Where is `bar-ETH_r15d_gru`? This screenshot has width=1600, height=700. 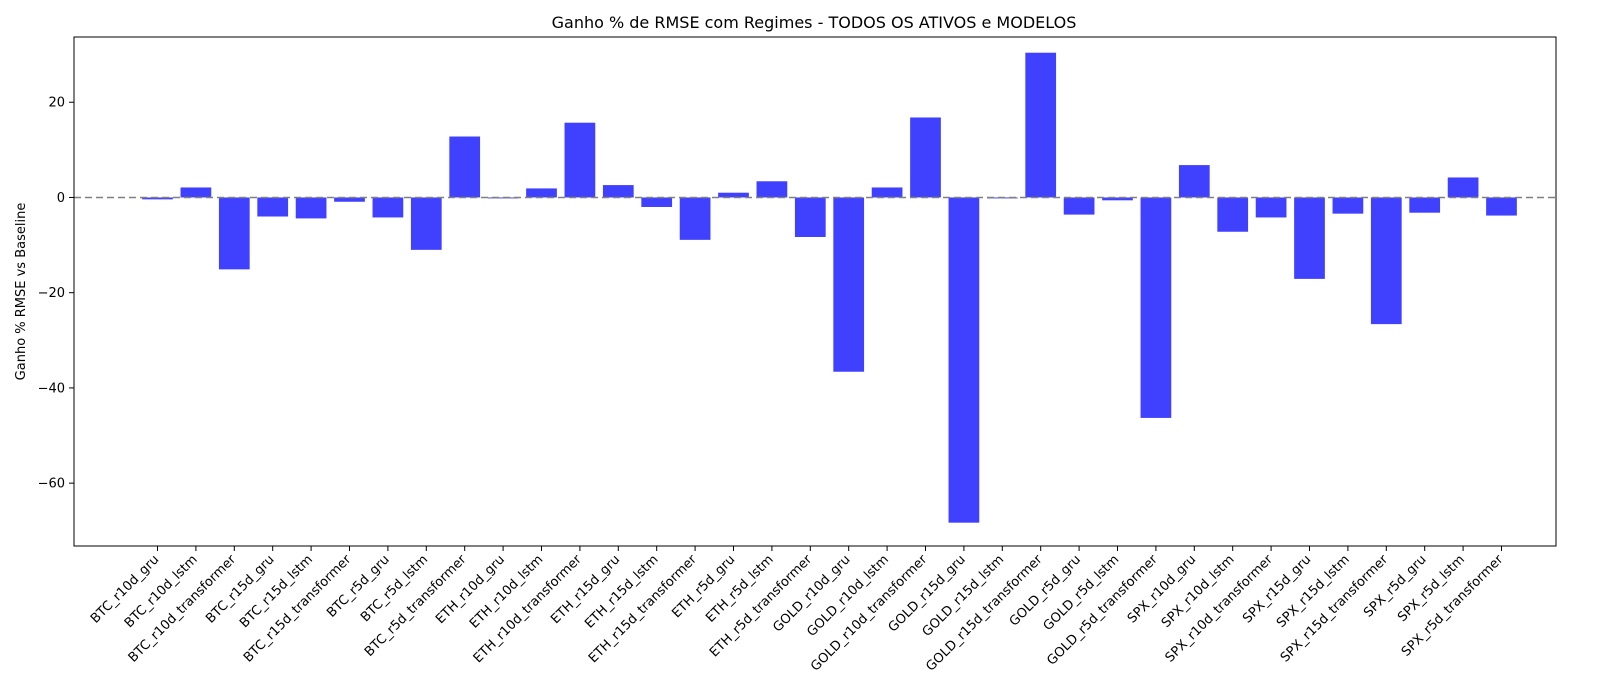
bar-ETH_r15d_gru is located at coordinates (618, 191).